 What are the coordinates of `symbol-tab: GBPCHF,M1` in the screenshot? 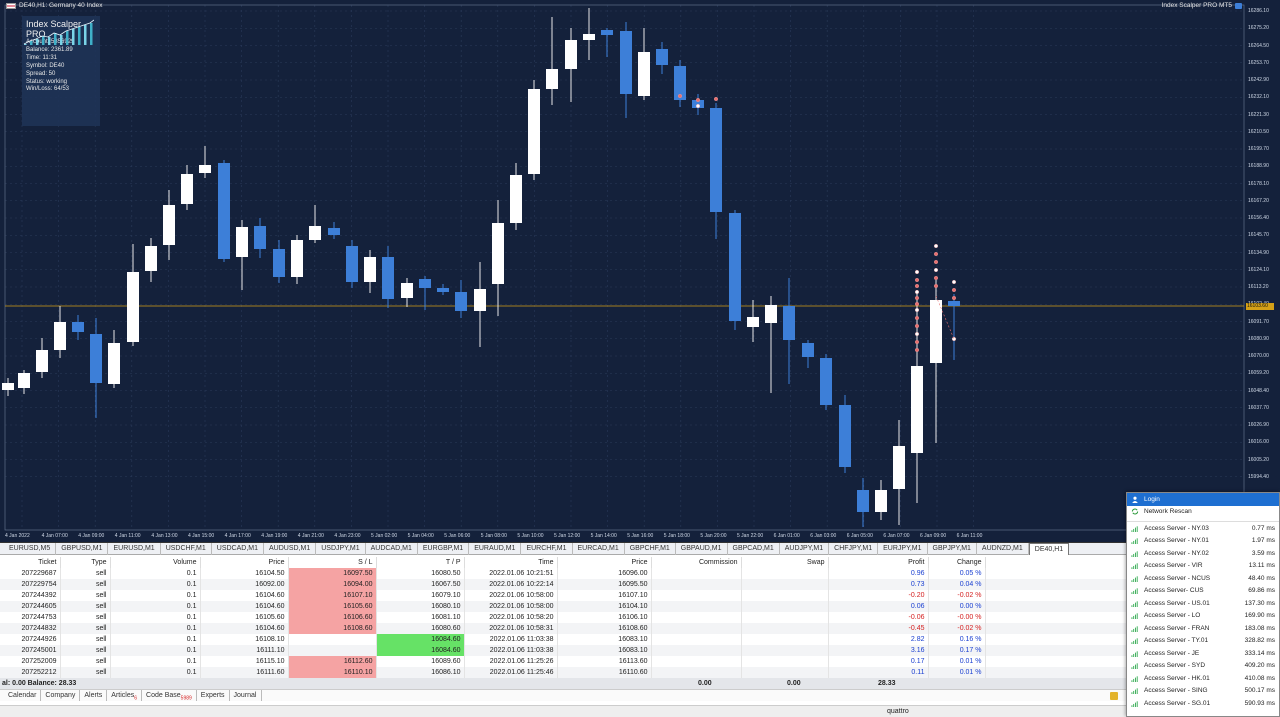 It's located at (650, 549).